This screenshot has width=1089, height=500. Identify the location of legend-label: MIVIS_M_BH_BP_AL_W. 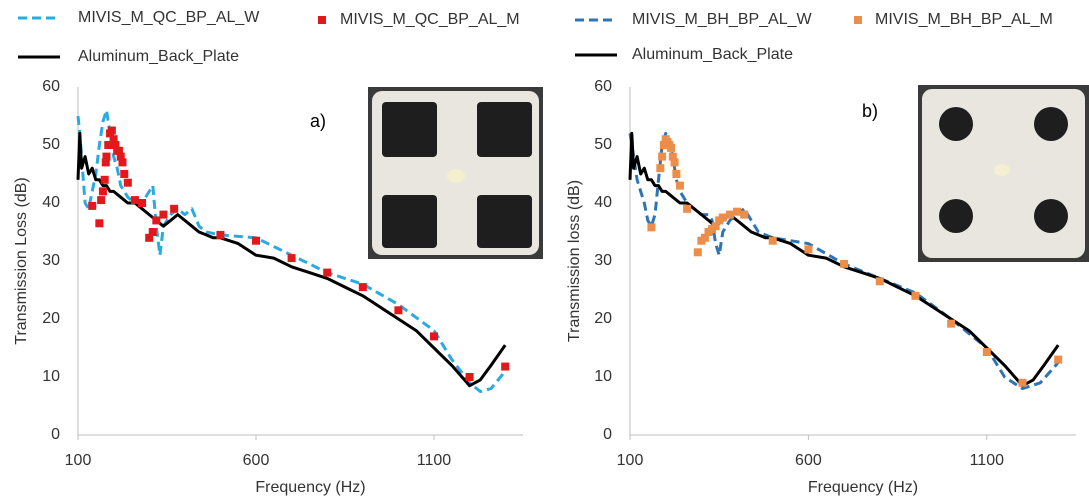
(722, 19).